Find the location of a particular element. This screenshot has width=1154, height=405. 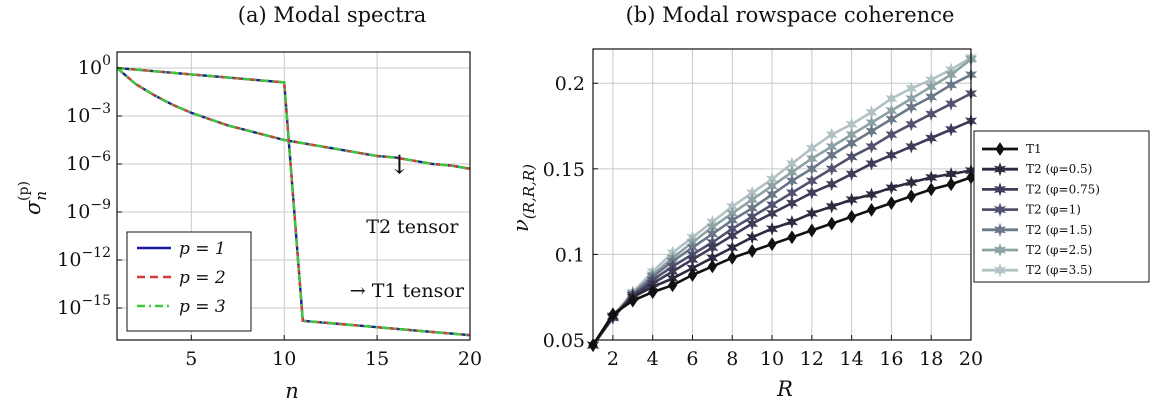

chart-b-series-line is located at coordinates (781, 261).